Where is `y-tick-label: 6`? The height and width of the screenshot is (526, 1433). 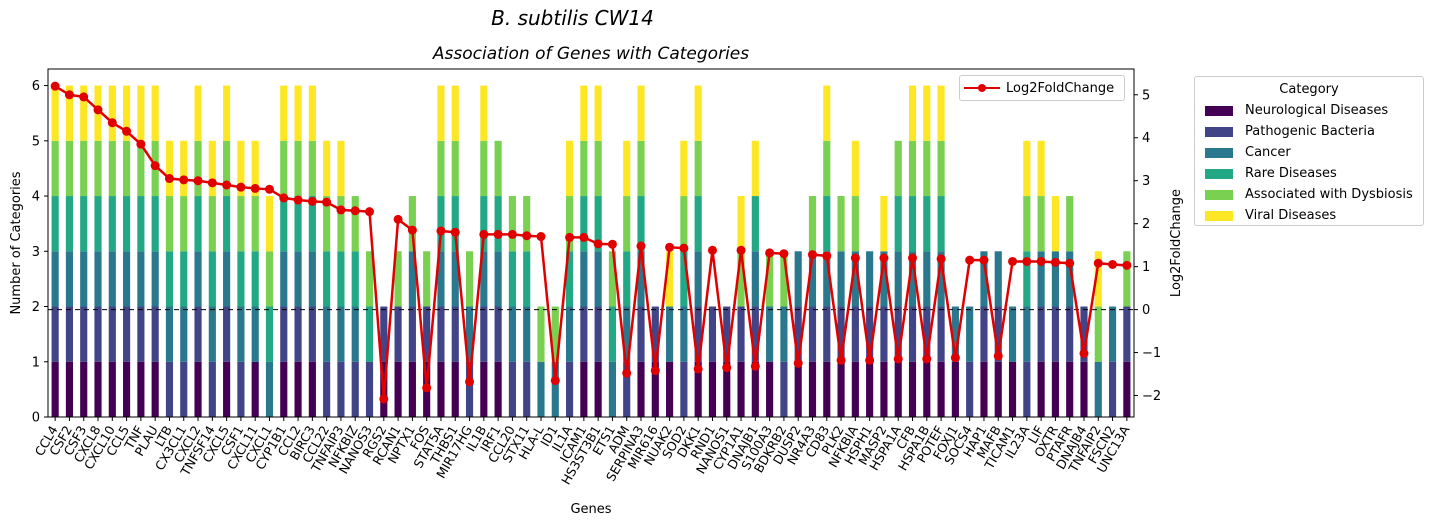 y-tick-label: 6 is located at coordinates (36, 86).